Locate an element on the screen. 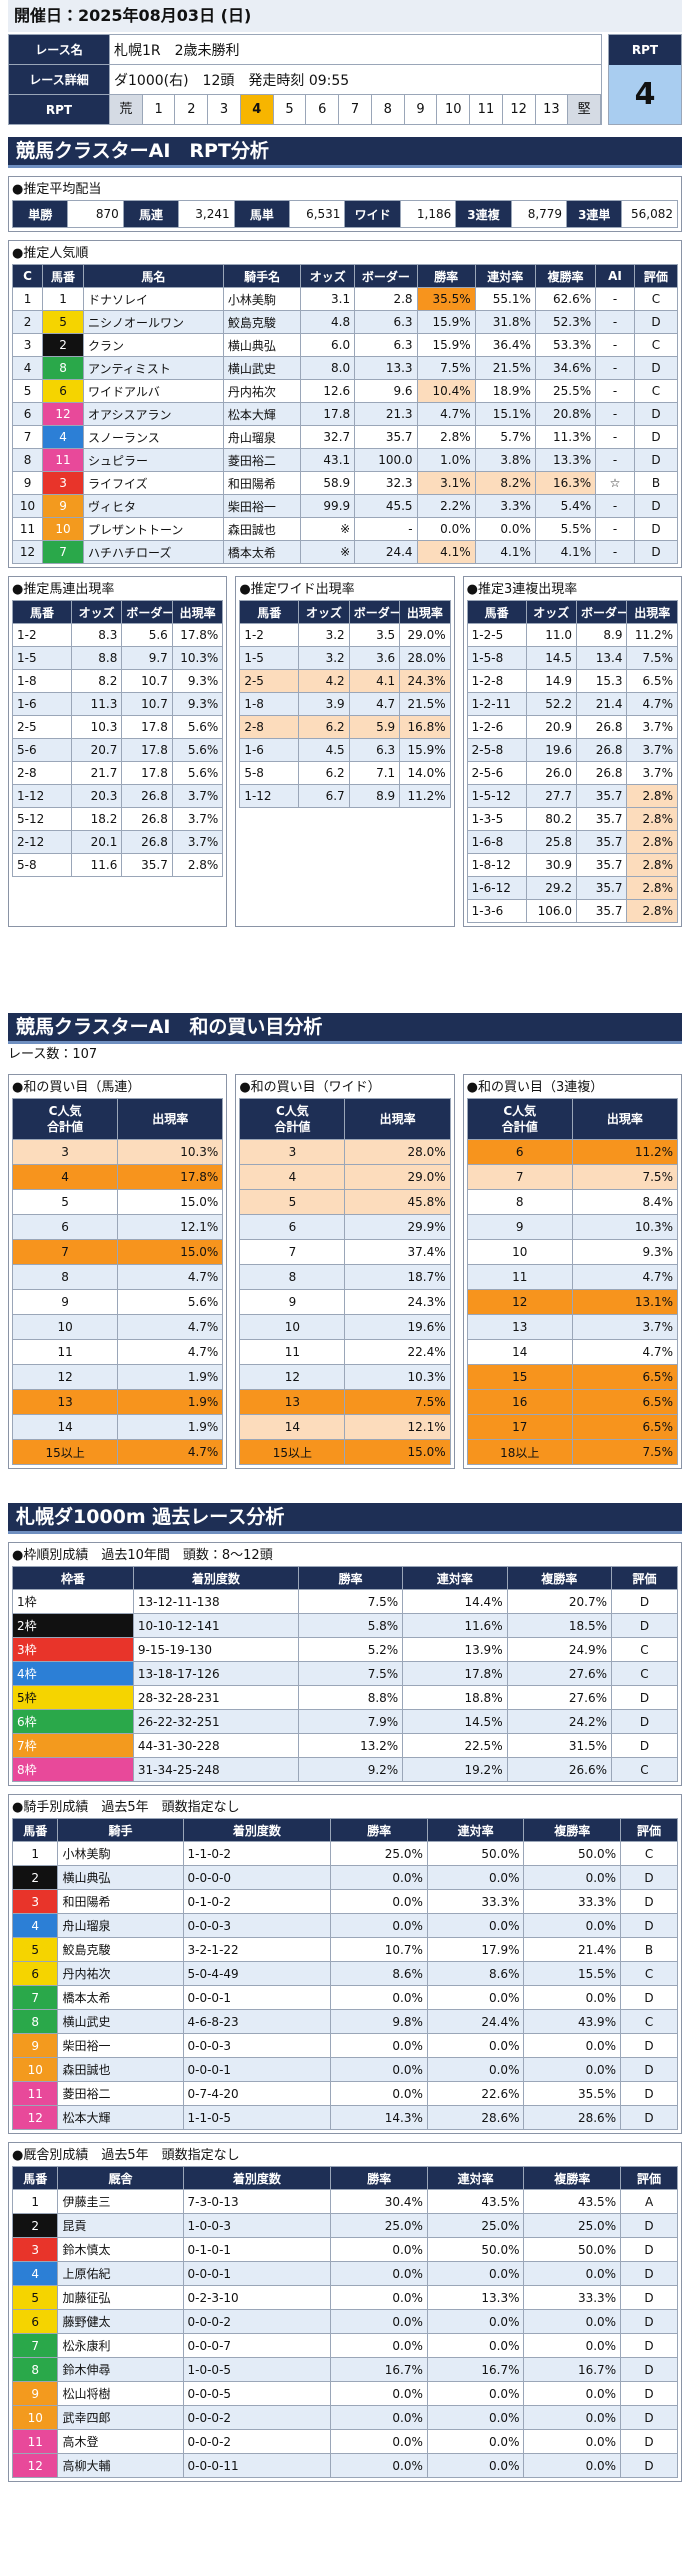 The width and height of the screenshot is (690, 2560). cell: 11.6% is located at coordinates (455, 1625).